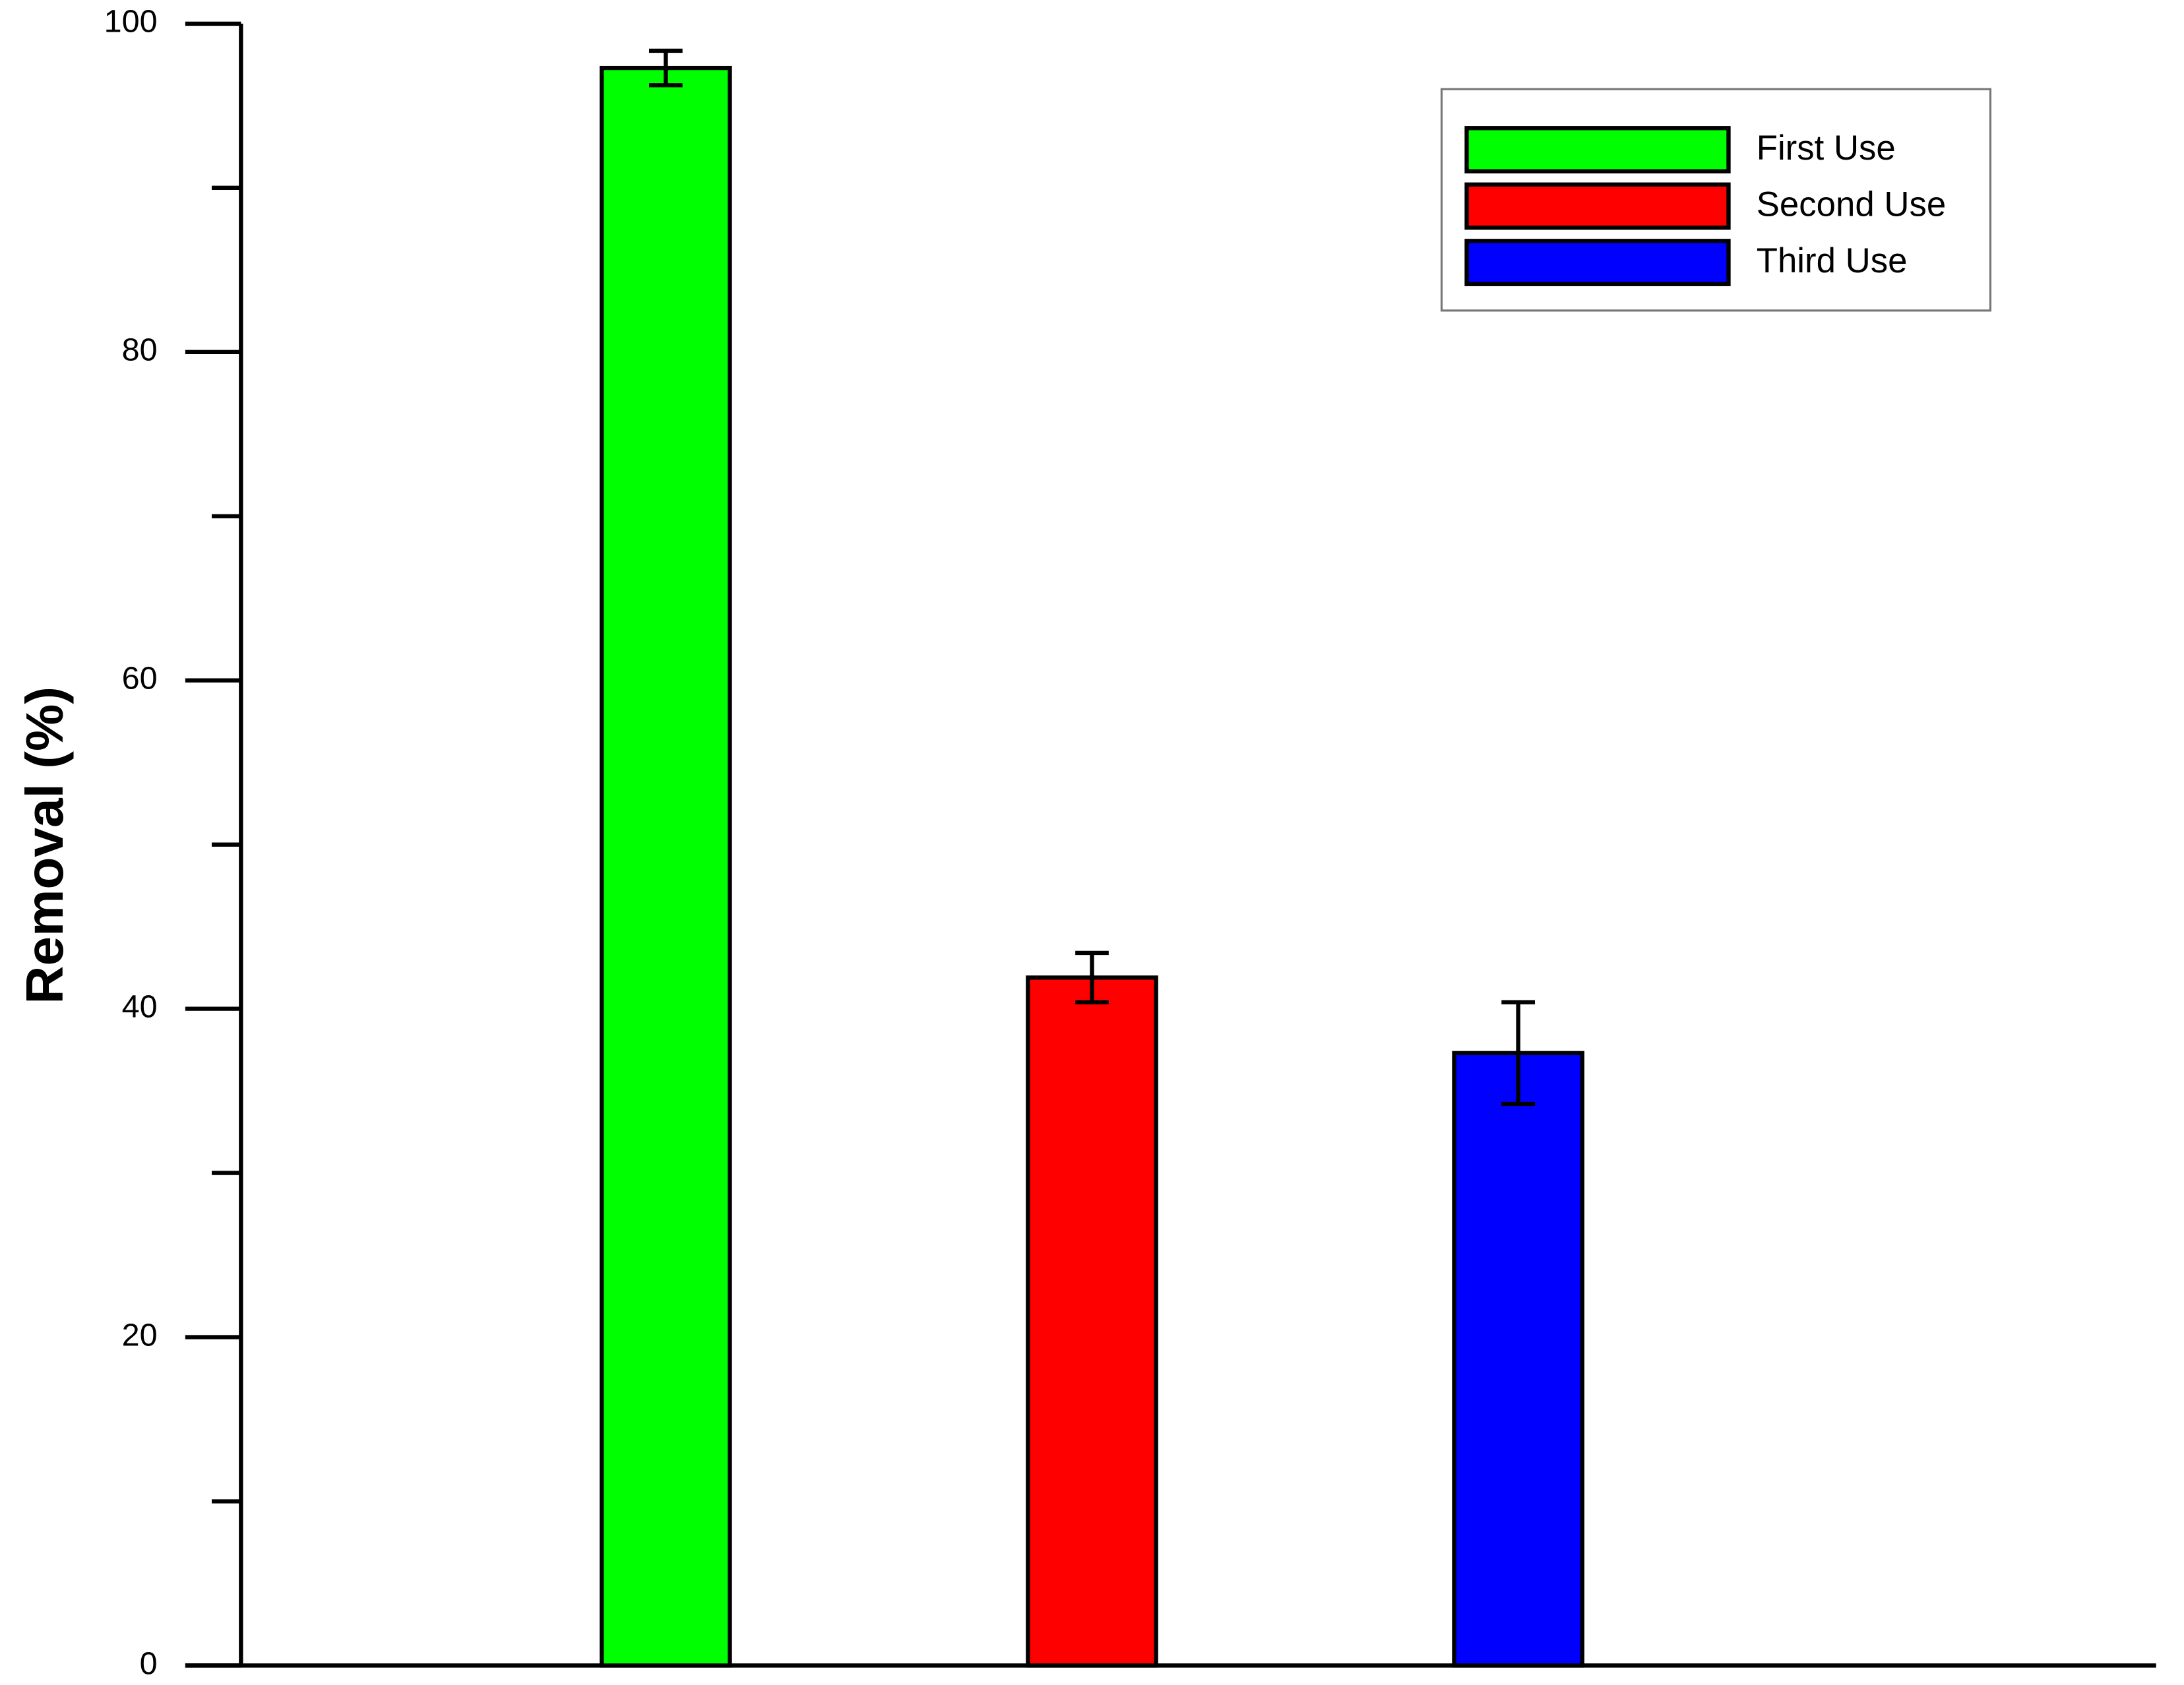 The width and height of the screenshot is (2184, 1685). I want to click on y-tick-label: 80, so click(140, 350).